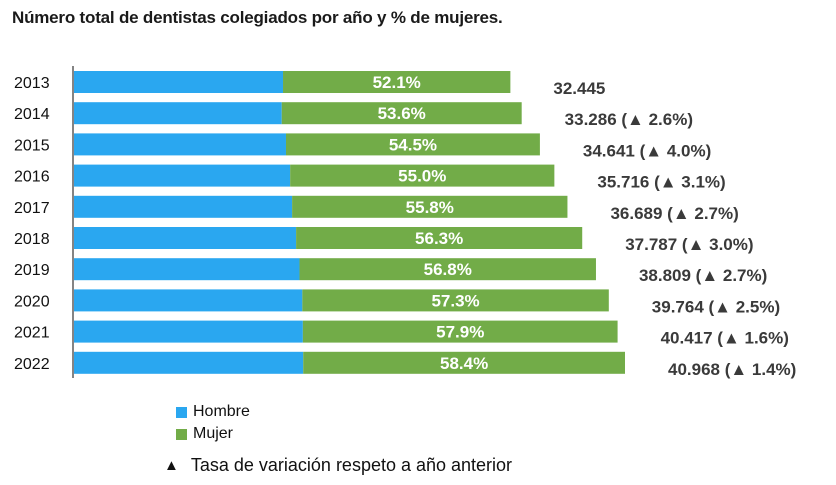  I want to click on pct-data-label: 55.8%, so click(430, 207).